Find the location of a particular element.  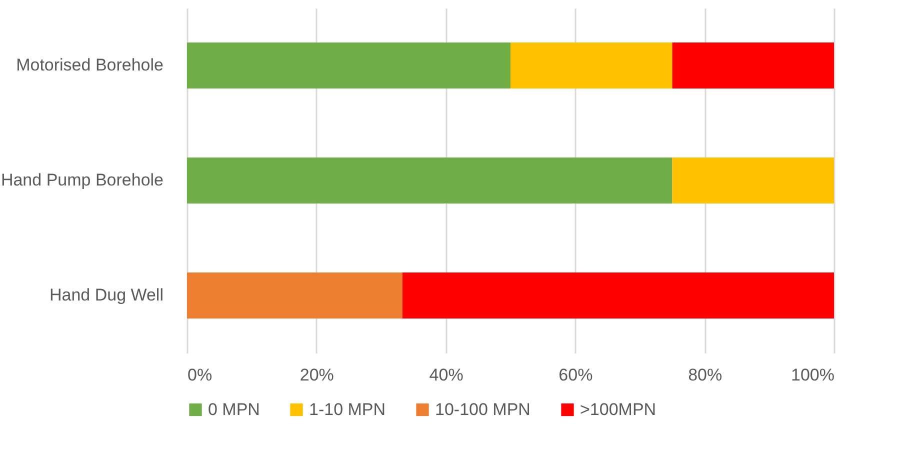

x-tick-label: 60% is located at coordinates (575, 375).